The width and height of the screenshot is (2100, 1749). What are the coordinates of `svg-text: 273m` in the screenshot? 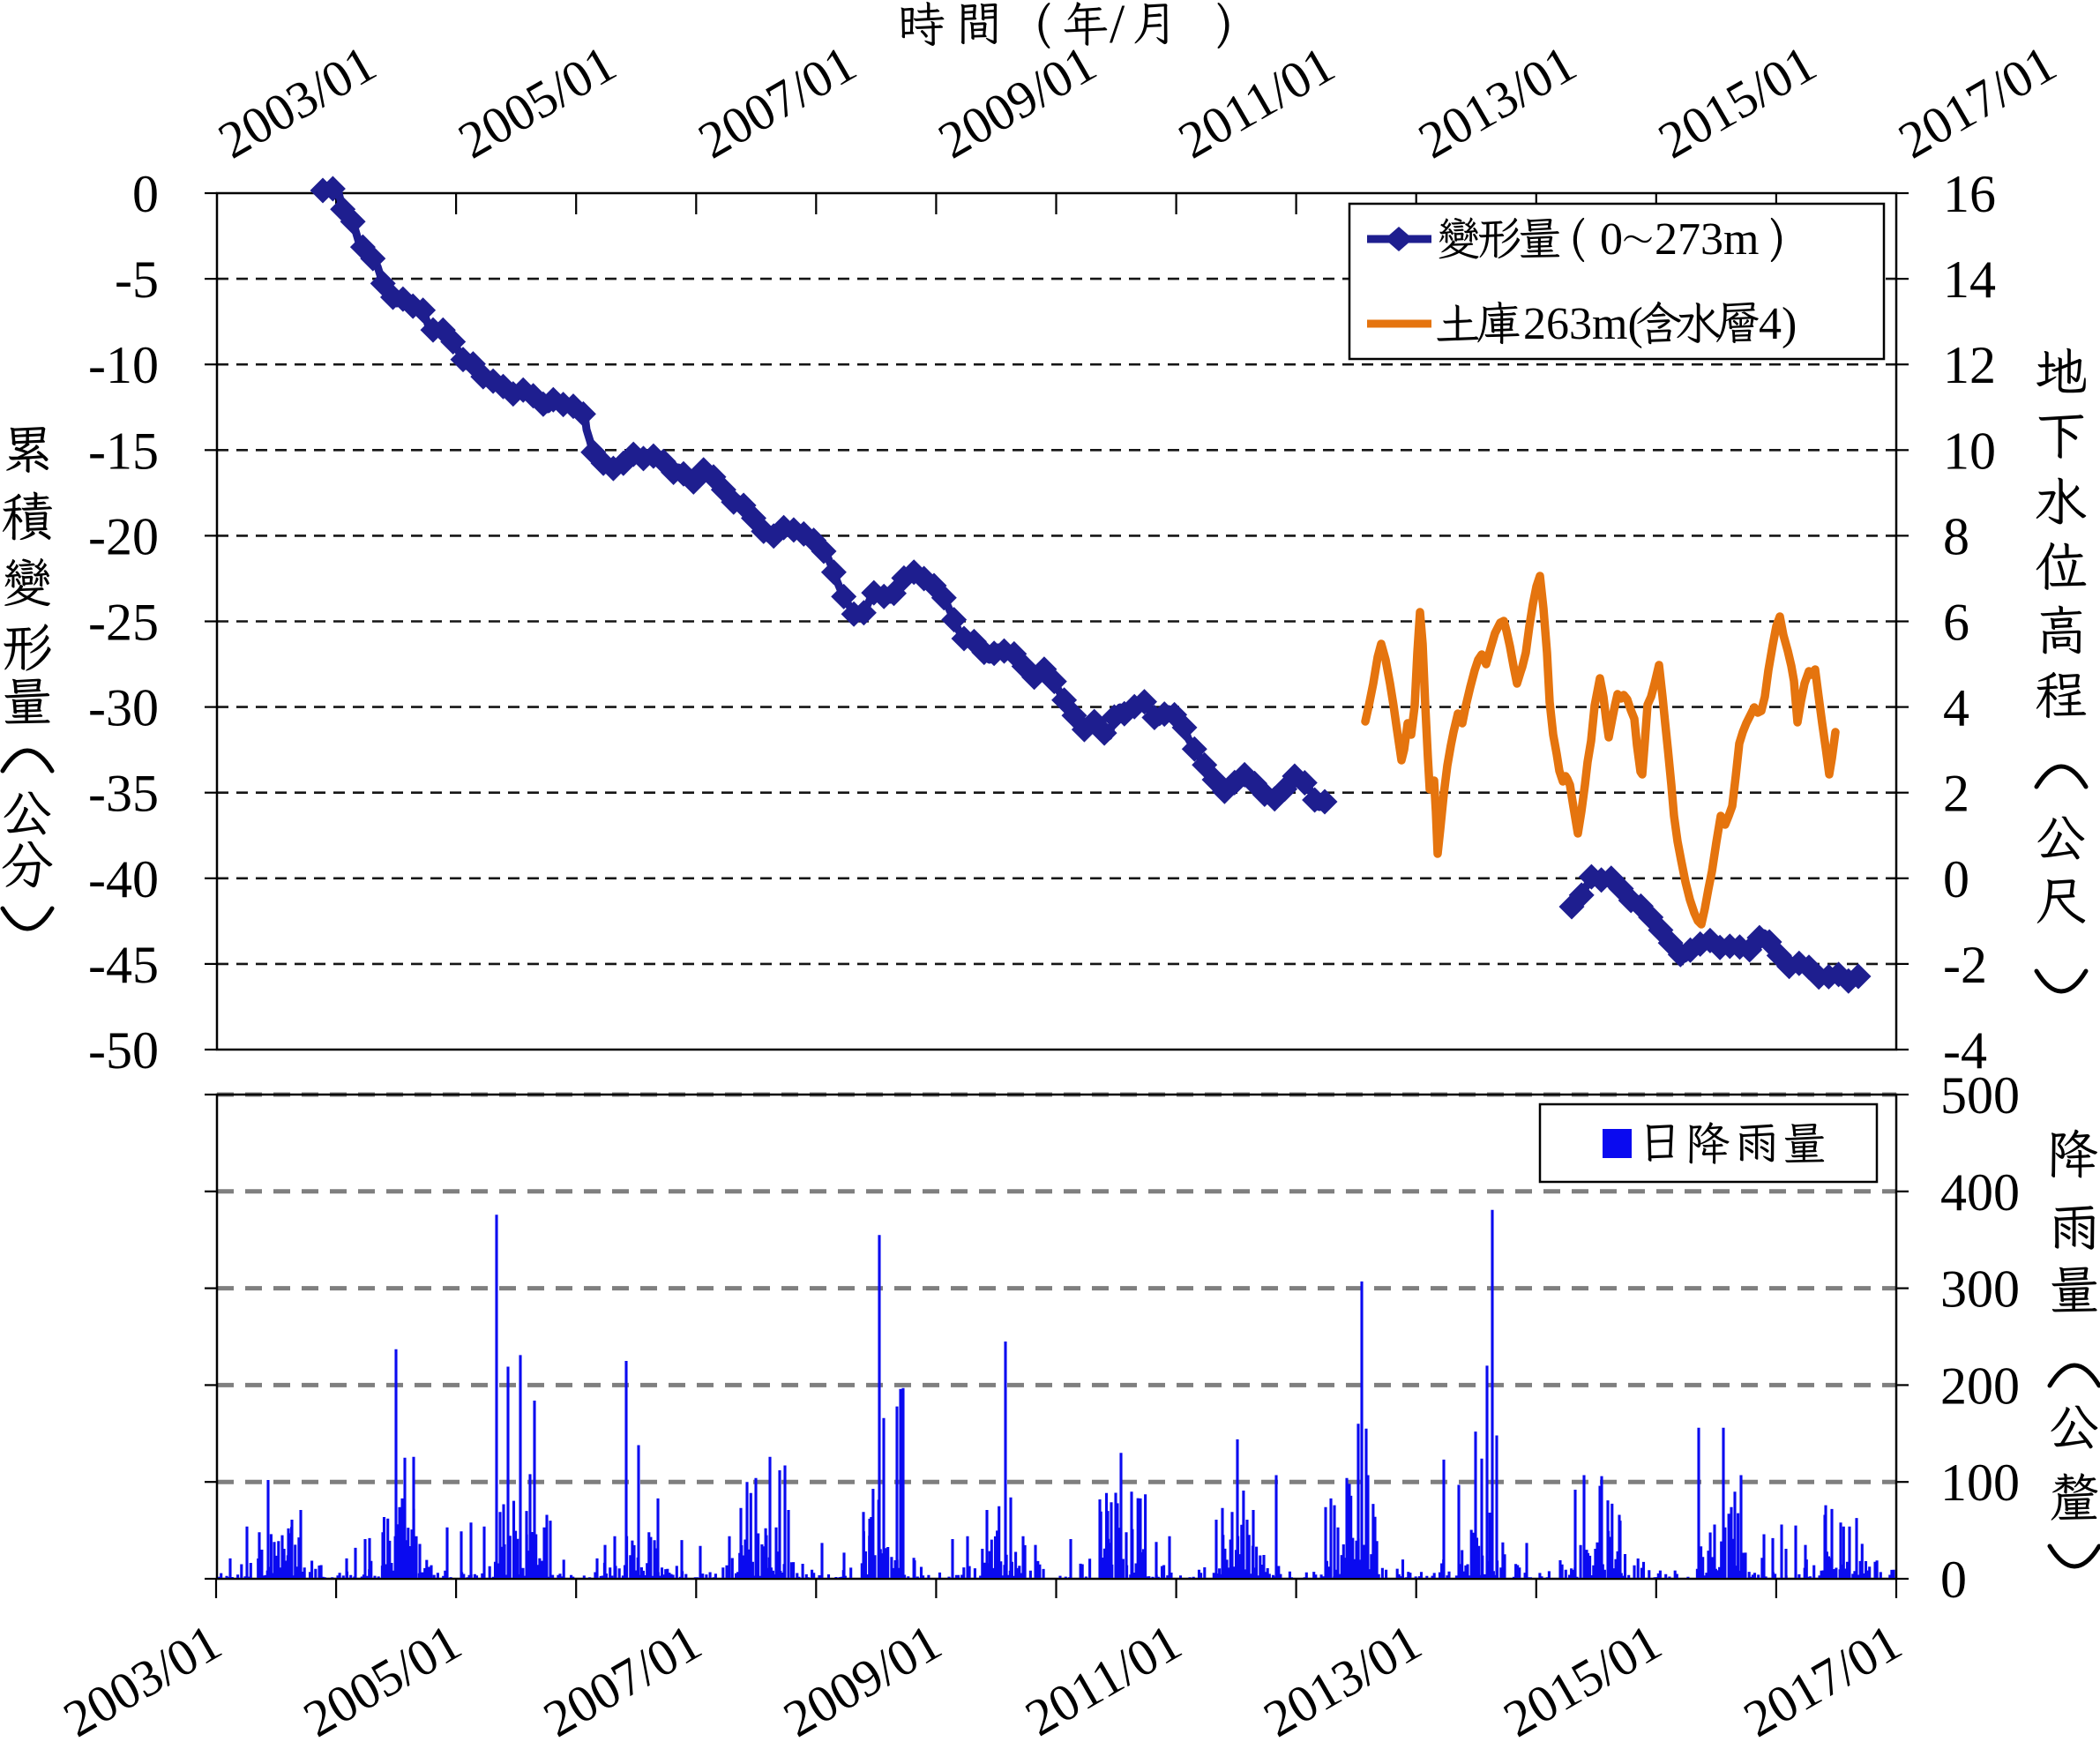 It's located at (1707, 239).